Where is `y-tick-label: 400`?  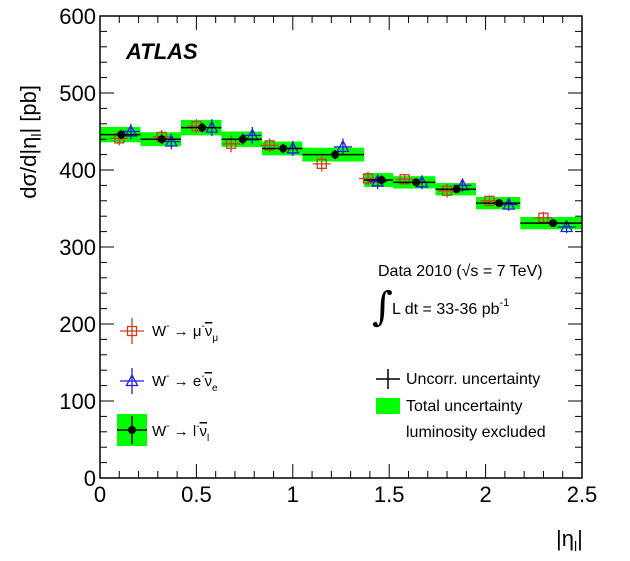
y-tick-label: 400 is located at coordinates (77, 170).